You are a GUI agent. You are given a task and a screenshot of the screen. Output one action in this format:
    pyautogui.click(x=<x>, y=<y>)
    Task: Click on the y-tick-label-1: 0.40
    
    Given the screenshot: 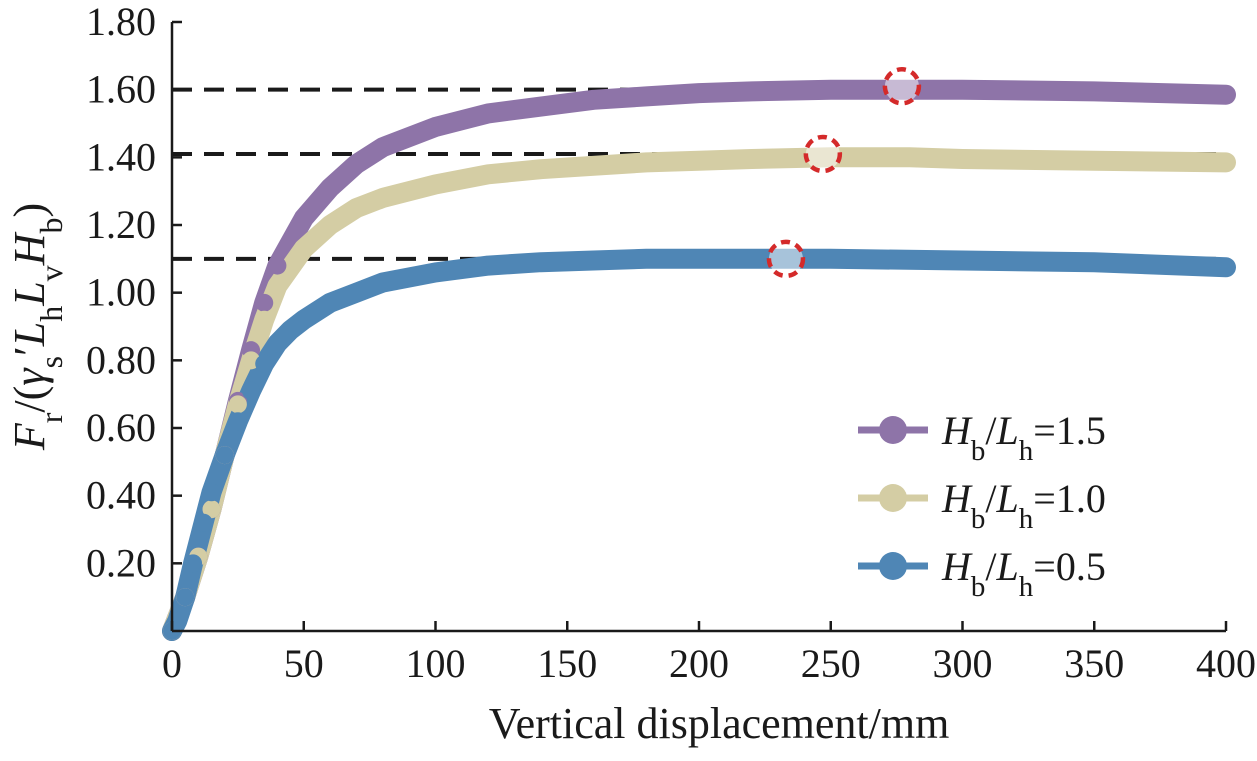 What is the action you would take?
    pyautogui.click(x=121, y=495)
    